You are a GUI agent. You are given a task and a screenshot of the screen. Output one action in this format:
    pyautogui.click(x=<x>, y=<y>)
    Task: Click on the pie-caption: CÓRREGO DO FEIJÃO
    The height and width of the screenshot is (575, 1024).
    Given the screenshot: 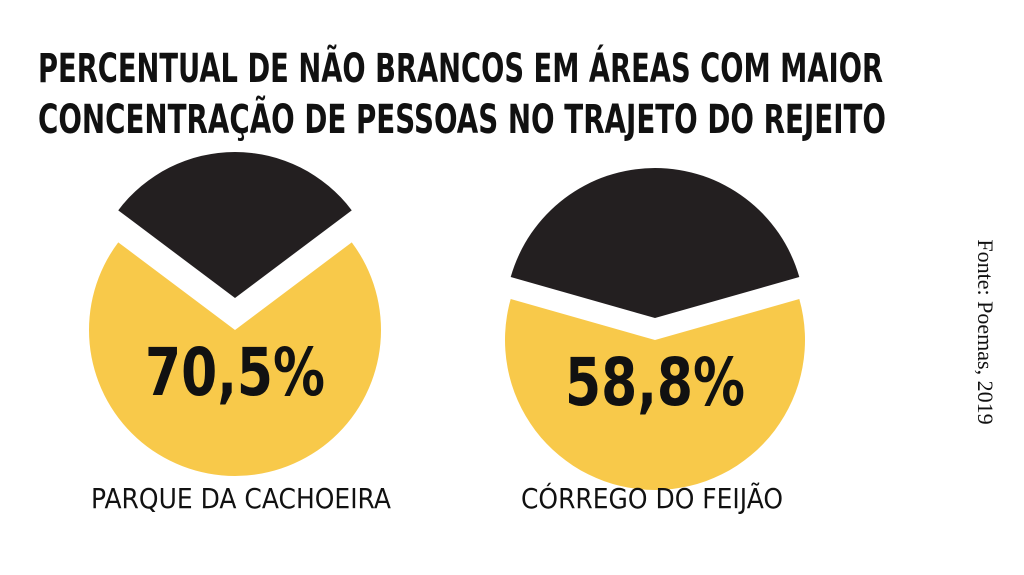 What is the action you would take?
    pyautogui.click(x=652, y=498)
    